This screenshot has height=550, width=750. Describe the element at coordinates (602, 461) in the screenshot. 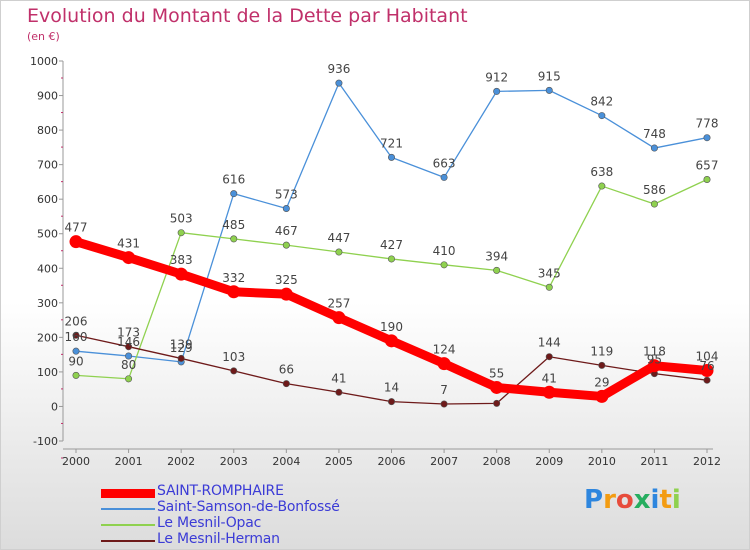

I see `x-tick-label: 2010` at that location.